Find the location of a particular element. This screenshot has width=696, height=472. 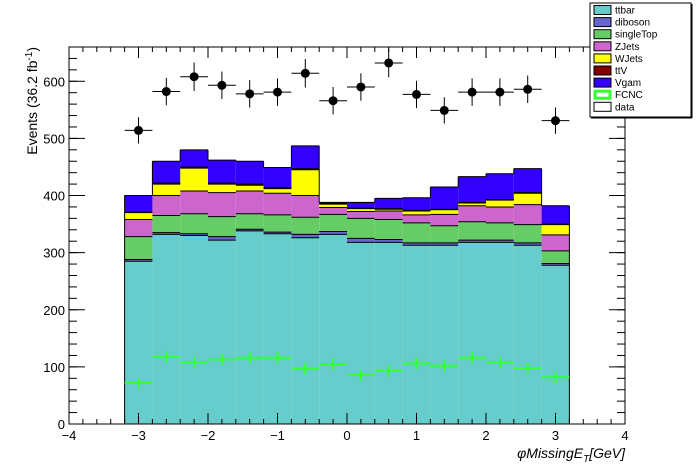

x-title-main: φMissingE is located at coordinates (550, 453).